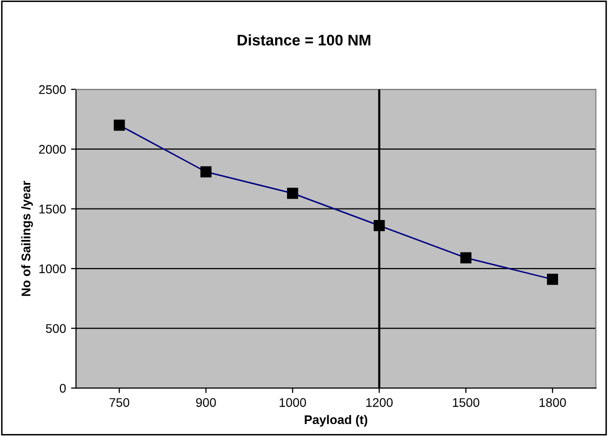  Describe the element at coordinates (379, 402) in the screenshot. I see `x-tick-label: 1200` at that location.